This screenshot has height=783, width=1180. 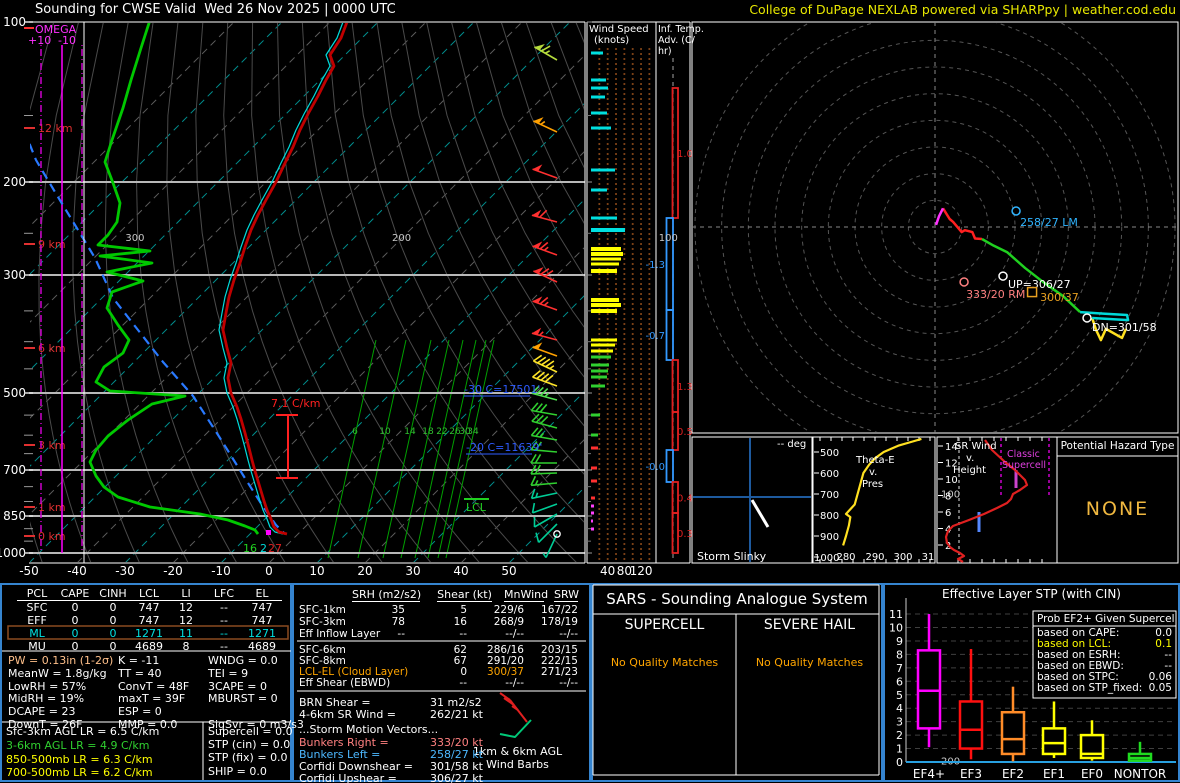 I want to click on barb-caption-1: 1km & 6km AGL, so click(x=517, y=751).